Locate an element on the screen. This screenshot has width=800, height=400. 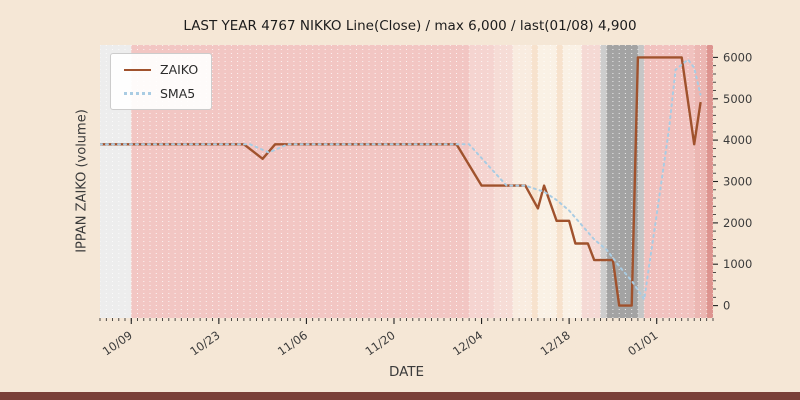
x-tick-label: 12/04 is located at coordinates (467, 343).